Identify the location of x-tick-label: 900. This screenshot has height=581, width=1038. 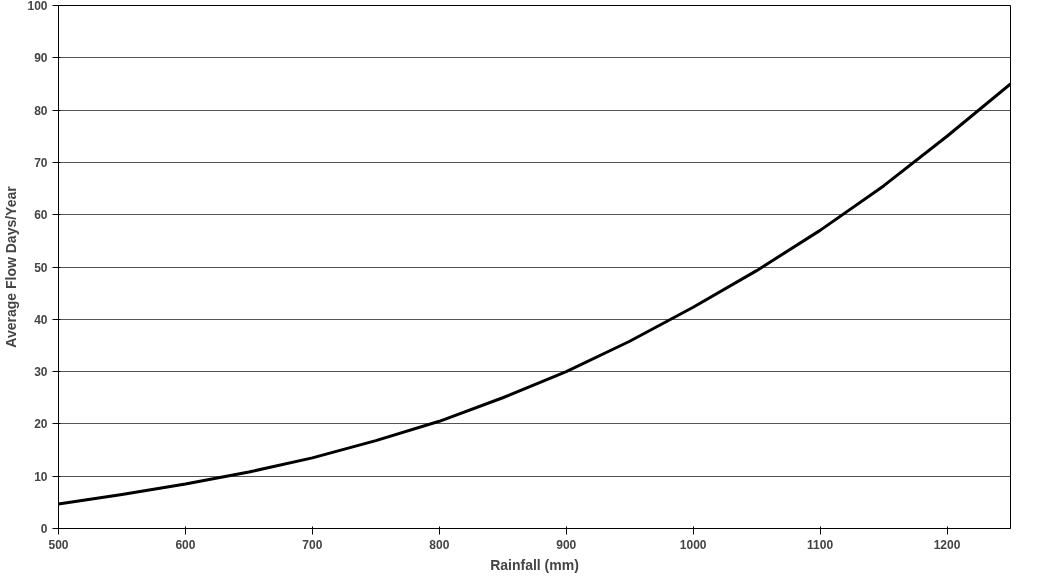
(566, 544).